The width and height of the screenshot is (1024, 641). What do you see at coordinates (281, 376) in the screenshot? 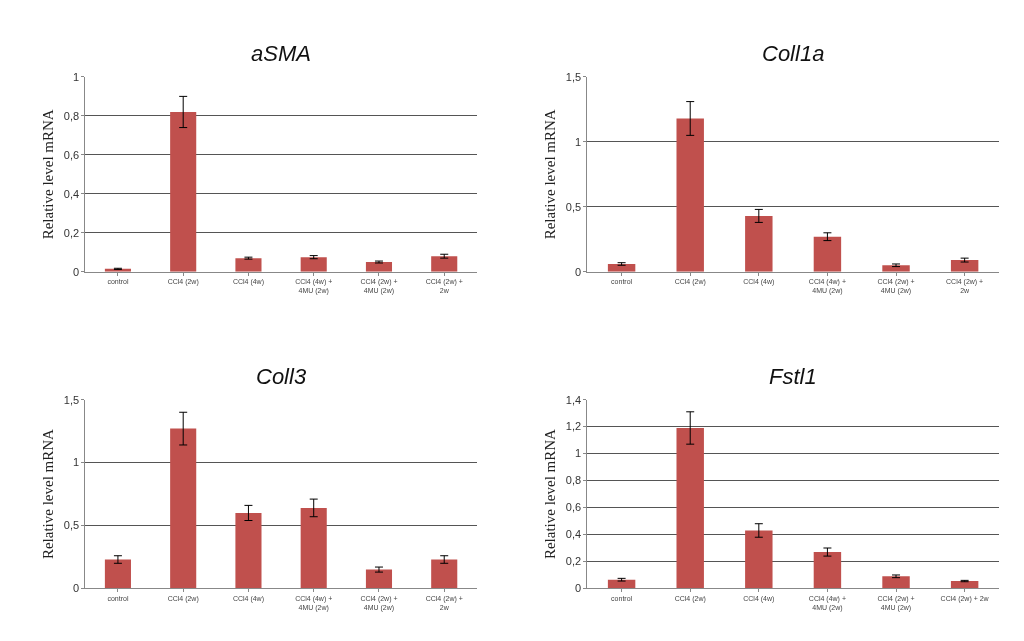
I see `chart-title: Coll3` at bounding box center [281, 376].